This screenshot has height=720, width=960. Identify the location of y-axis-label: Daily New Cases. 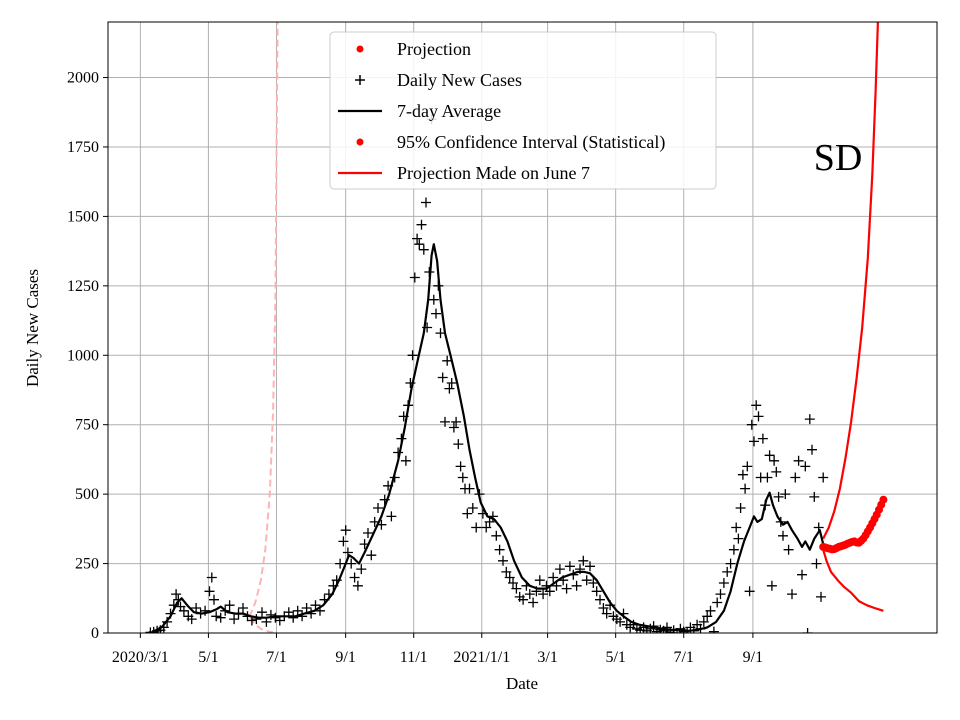
(32, 328).